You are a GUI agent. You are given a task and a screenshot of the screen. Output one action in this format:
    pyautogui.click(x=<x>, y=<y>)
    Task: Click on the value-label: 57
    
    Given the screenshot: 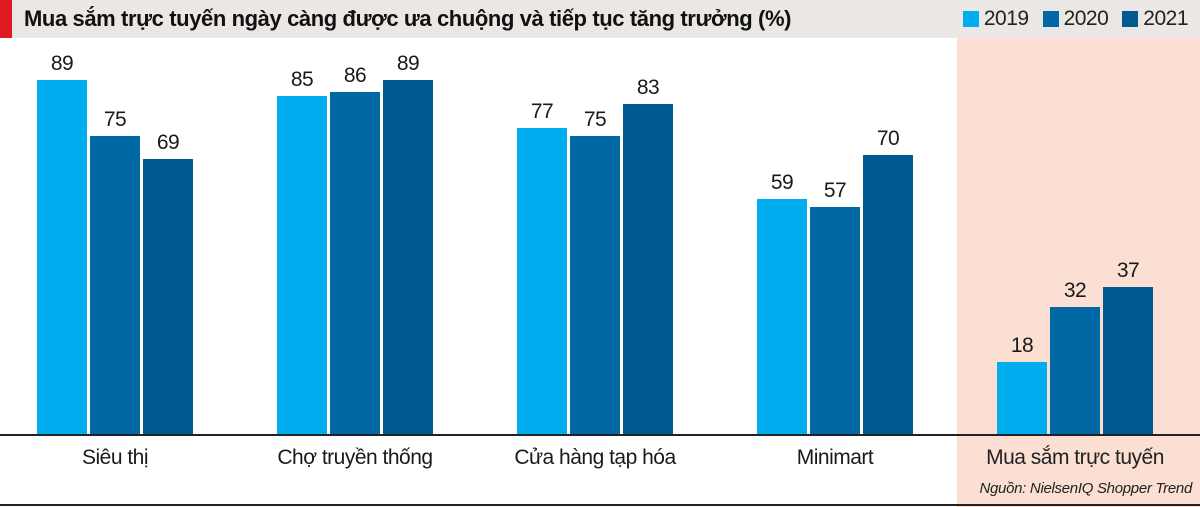 What is the action you would take?
    pyautogui.click(x=835, y=191)
    